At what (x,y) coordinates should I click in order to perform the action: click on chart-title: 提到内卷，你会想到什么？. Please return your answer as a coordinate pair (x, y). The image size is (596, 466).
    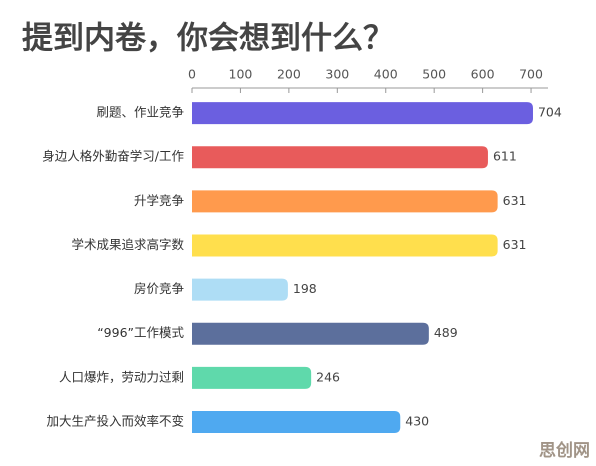
    Looking at the image, I should click on (208, 39).